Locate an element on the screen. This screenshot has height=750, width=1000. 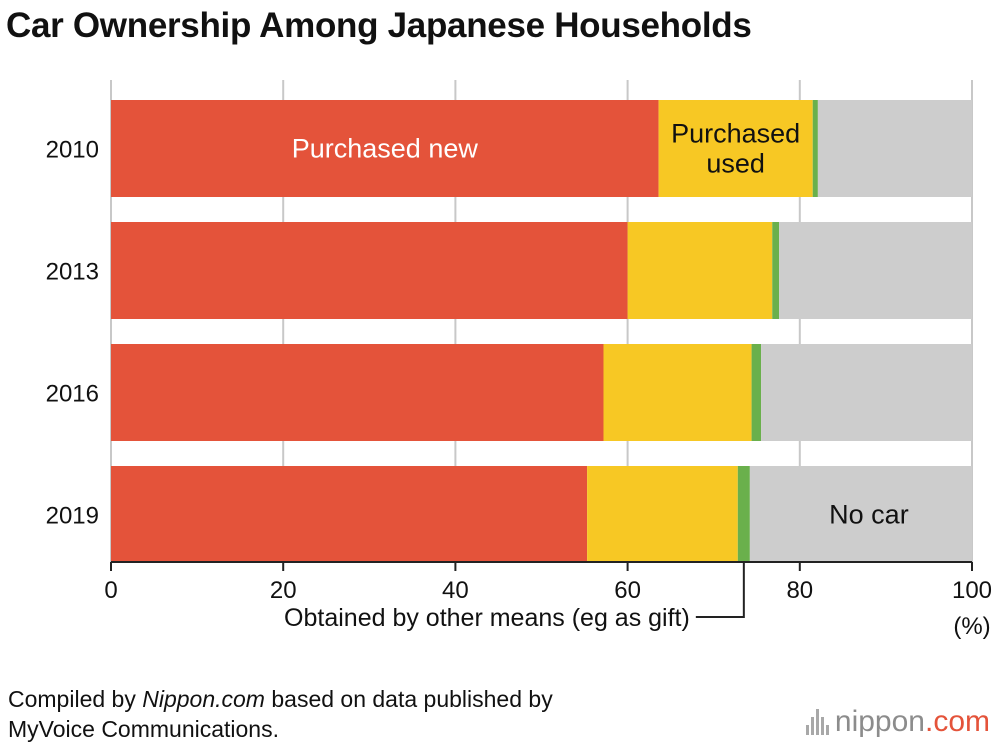
bar-2016-purchased-new is located at coordinates (357, 392).